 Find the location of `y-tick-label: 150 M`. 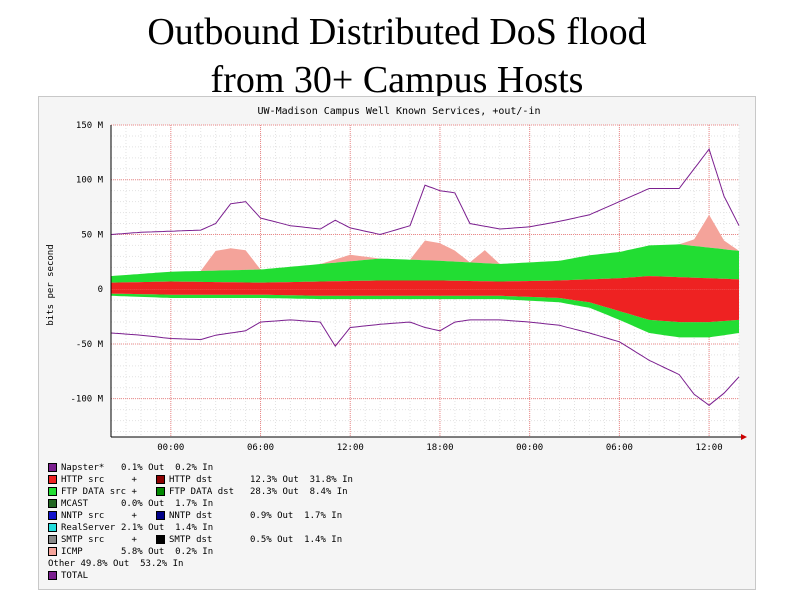

y-tick-label: 150 M is located at coordinates (90, 126).